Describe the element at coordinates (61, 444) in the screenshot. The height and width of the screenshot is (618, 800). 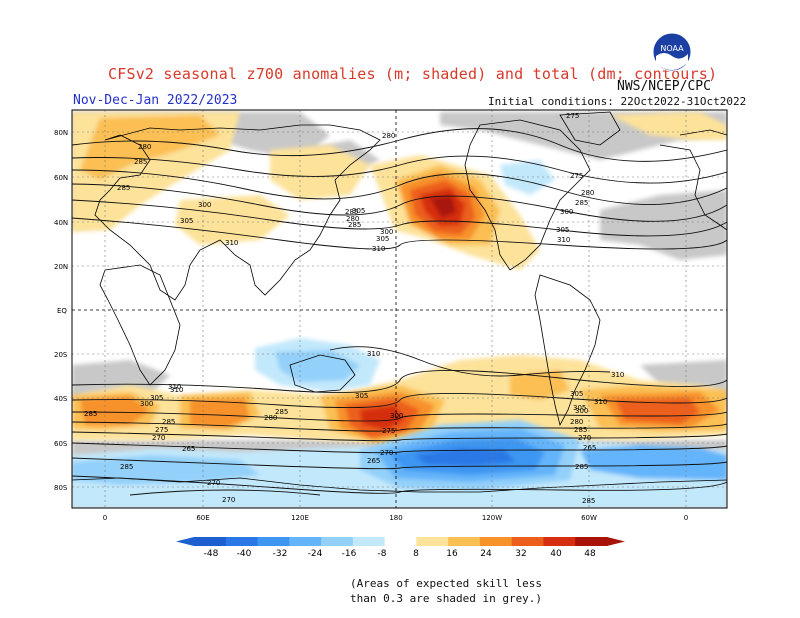
I see `lat-label: 60S` at that location.